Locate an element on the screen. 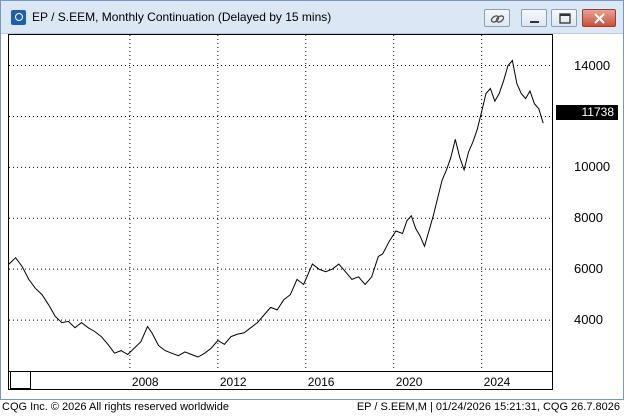  minimize-button is located at coordinates (534, 18).